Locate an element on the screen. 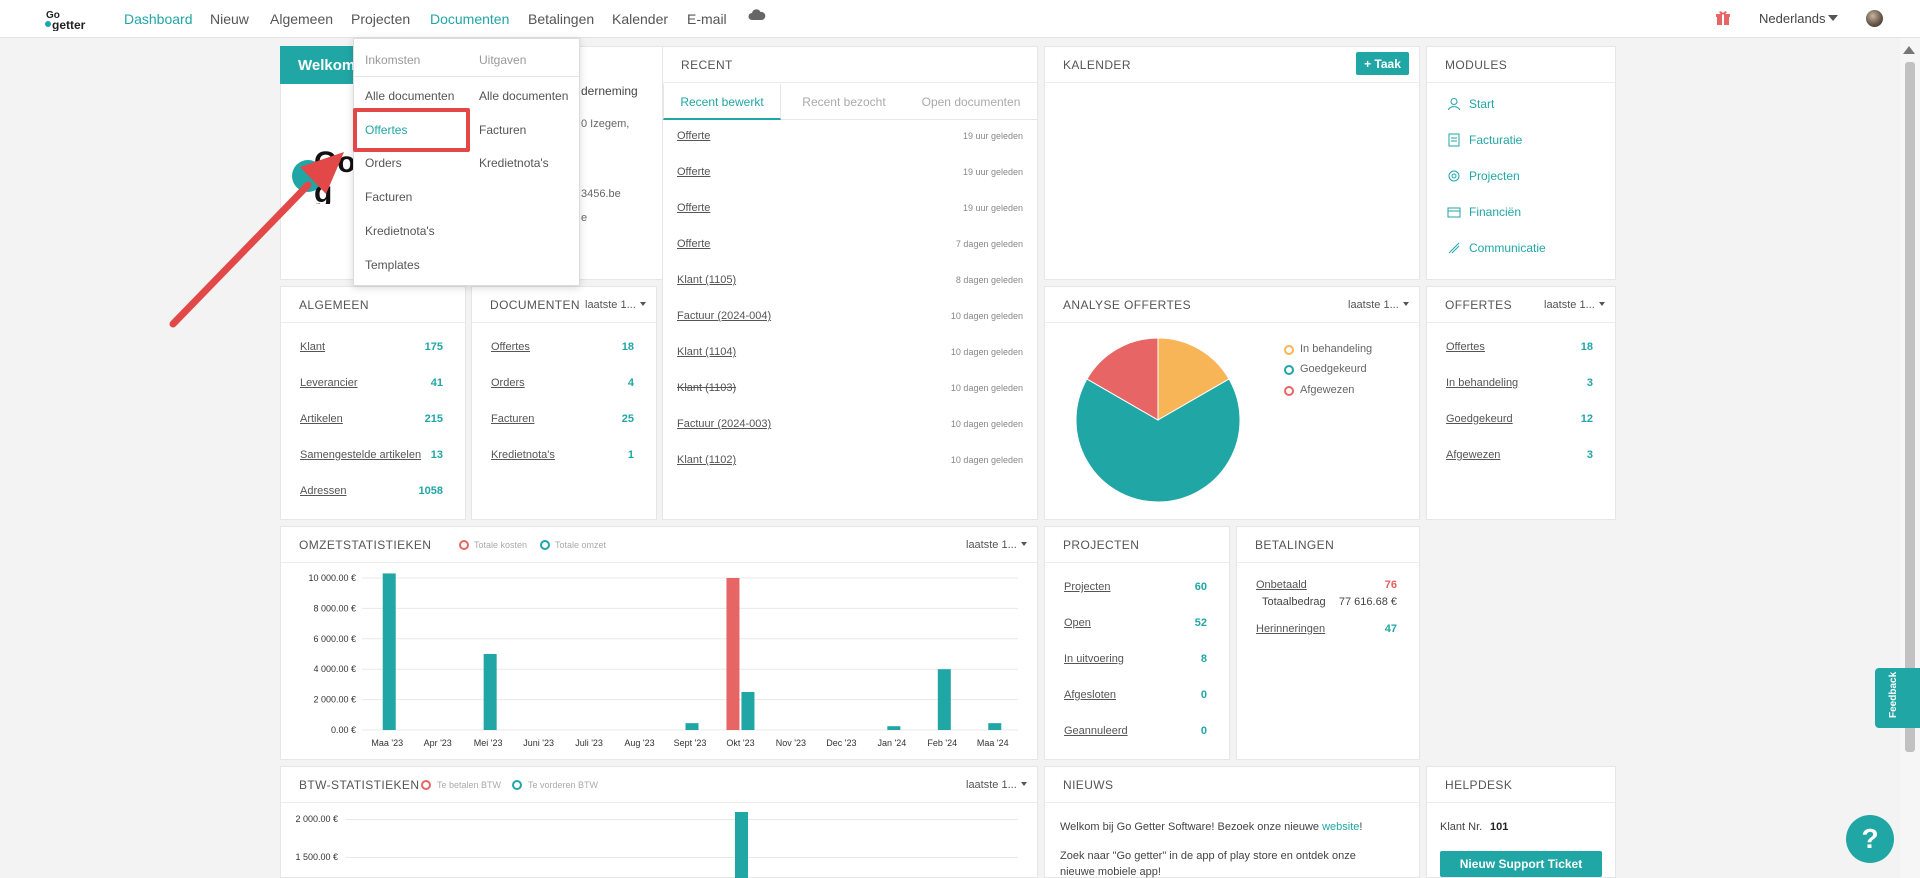 The image size is (1920, 878). module-start: Start is located at coordinates (1482, 104).